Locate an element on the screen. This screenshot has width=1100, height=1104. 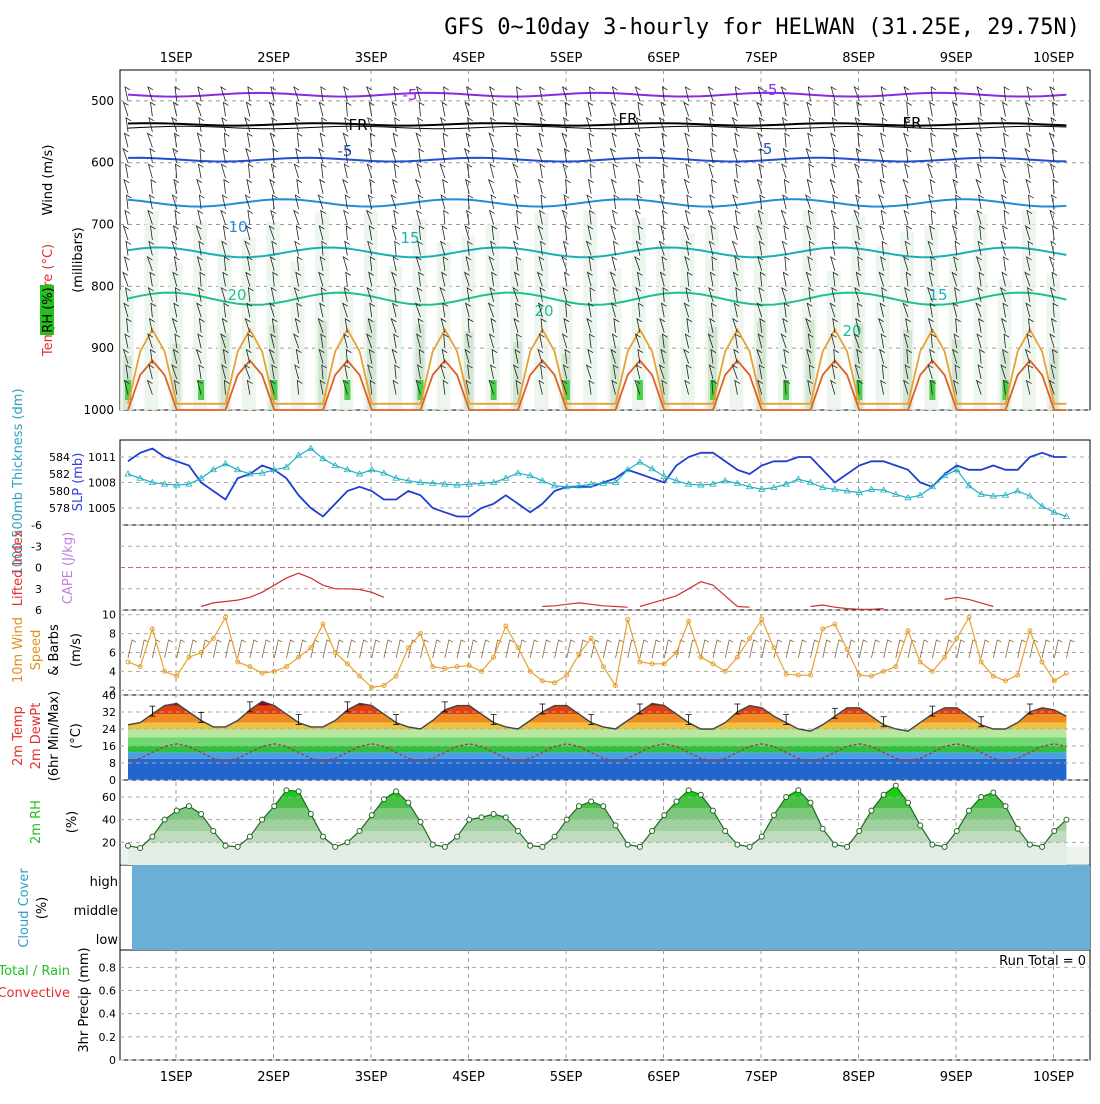
contour-label: 15 is located at coordinates (409, 238).